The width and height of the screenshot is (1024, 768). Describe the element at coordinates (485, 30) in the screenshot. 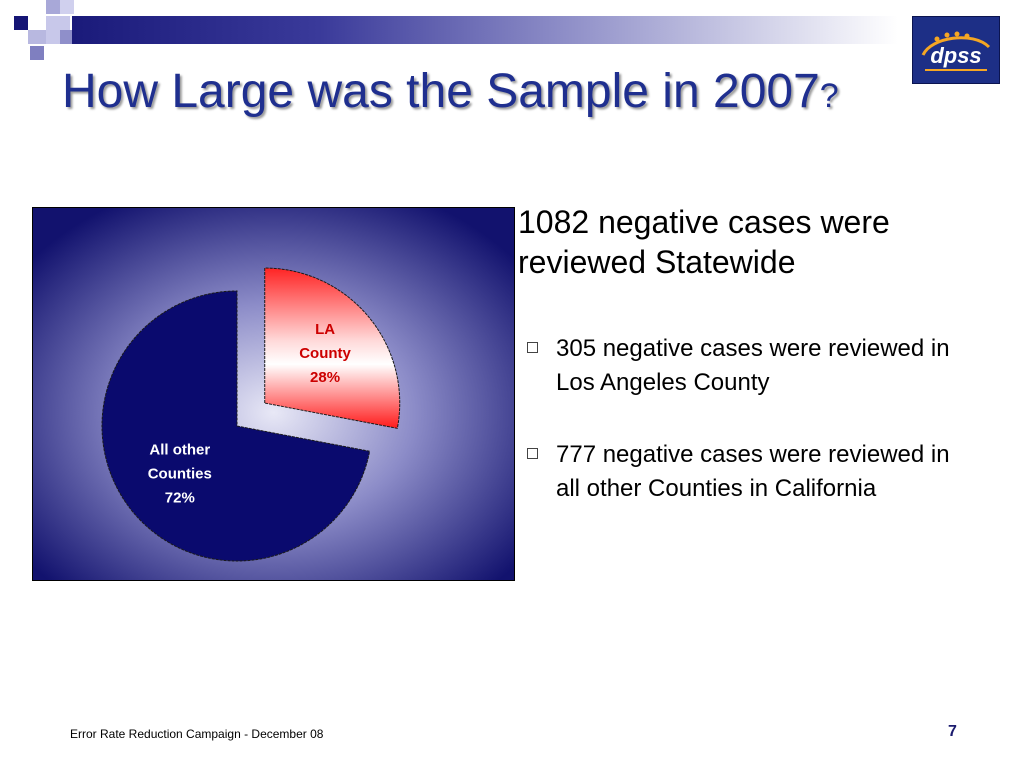

I see `header-gradient-bar` at that location.